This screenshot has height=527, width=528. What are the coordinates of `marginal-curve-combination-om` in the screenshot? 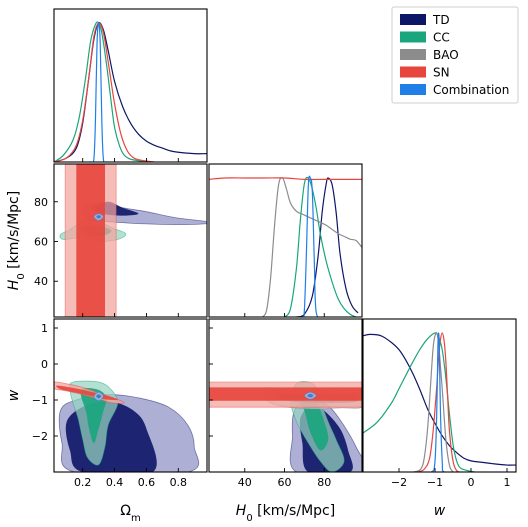 It's located at (98, 92).